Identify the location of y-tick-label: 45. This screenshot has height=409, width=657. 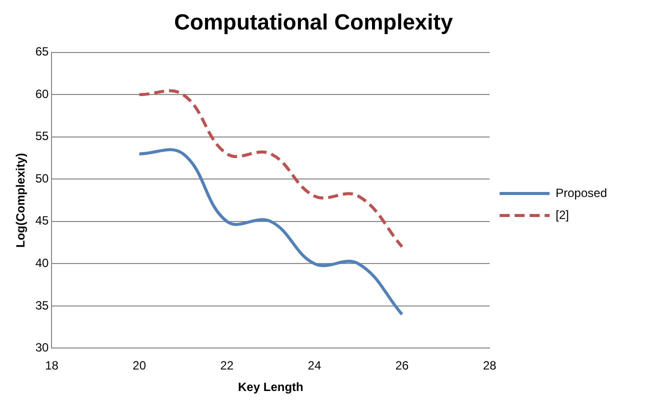
(42, 221).